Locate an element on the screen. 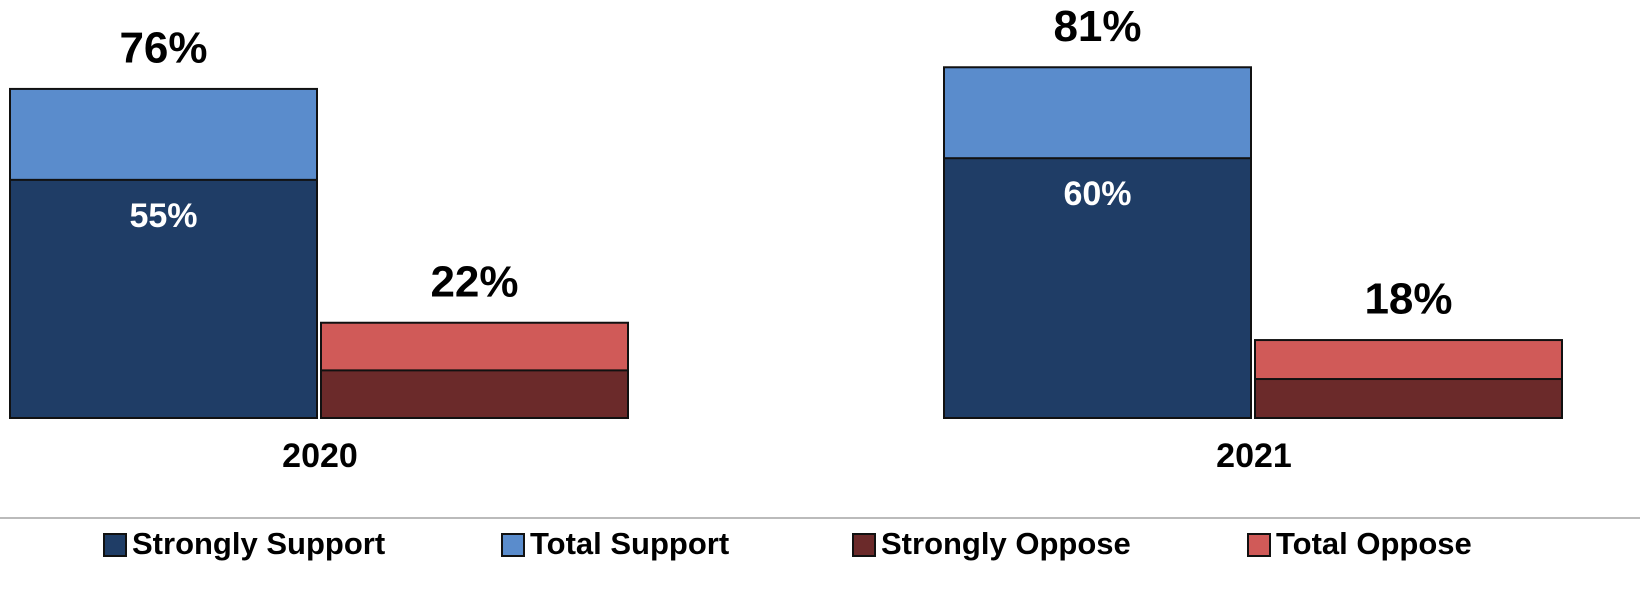 The width and height of the screenshot is (1640, 590). legend-label: Strongly Oppose is located at coordinates (1006, 543).